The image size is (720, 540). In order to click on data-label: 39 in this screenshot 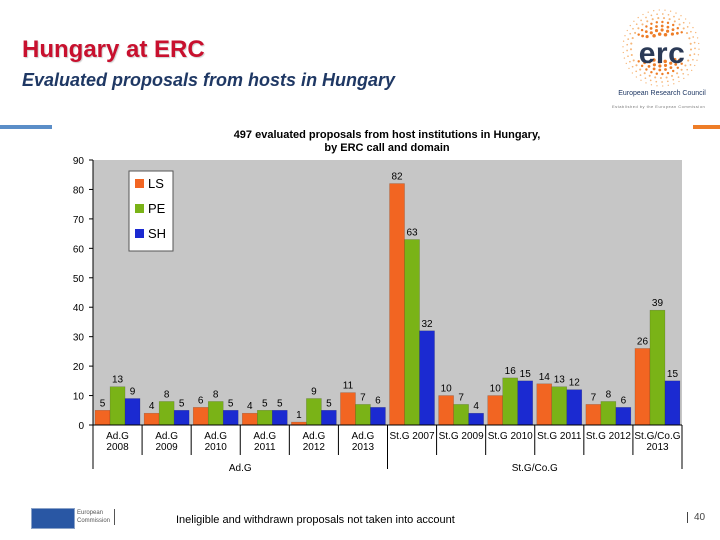, I will do `click(658, 303)`.